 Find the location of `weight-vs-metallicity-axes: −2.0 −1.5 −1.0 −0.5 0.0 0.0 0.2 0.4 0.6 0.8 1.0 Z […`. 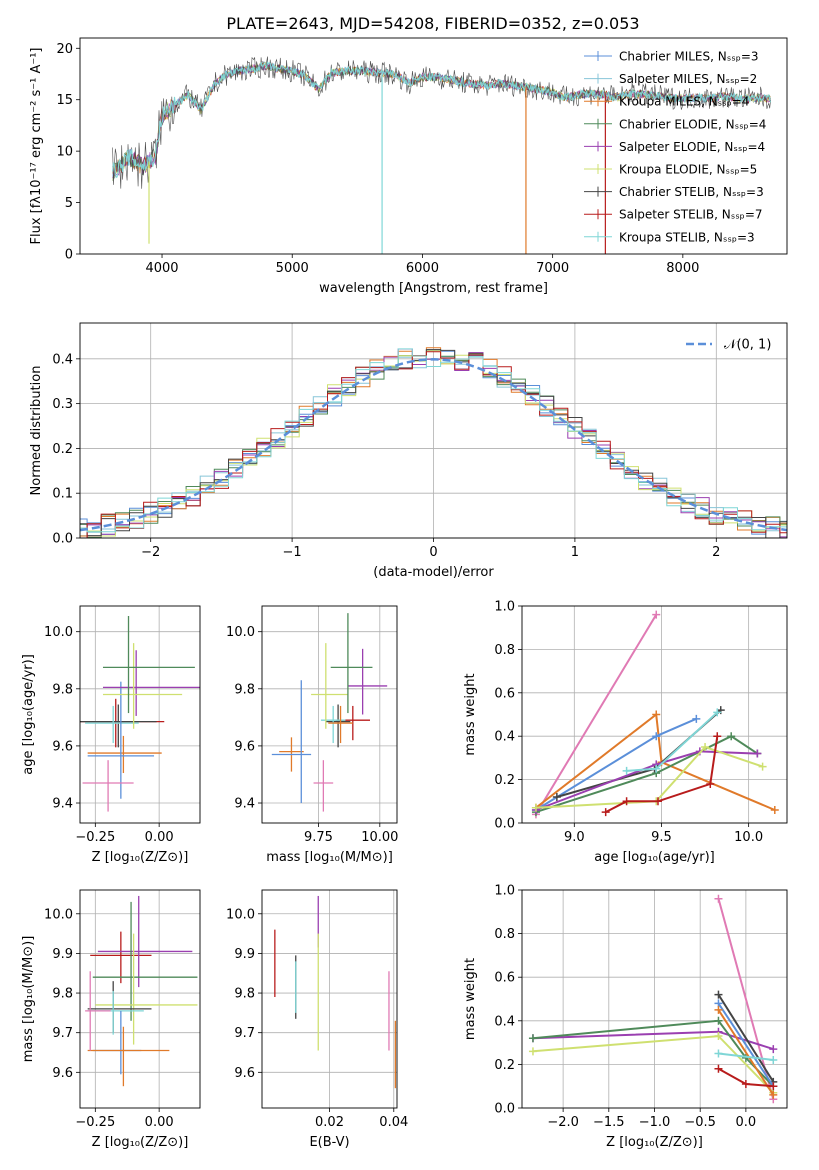

weight-vs-metallicity-axes: −2.0 −1.5 −1.0 −0.5 0.0 0.0 0.2 0.4 0.6 0.8 1.0 Z [… is located at coordinates (625, 1017).